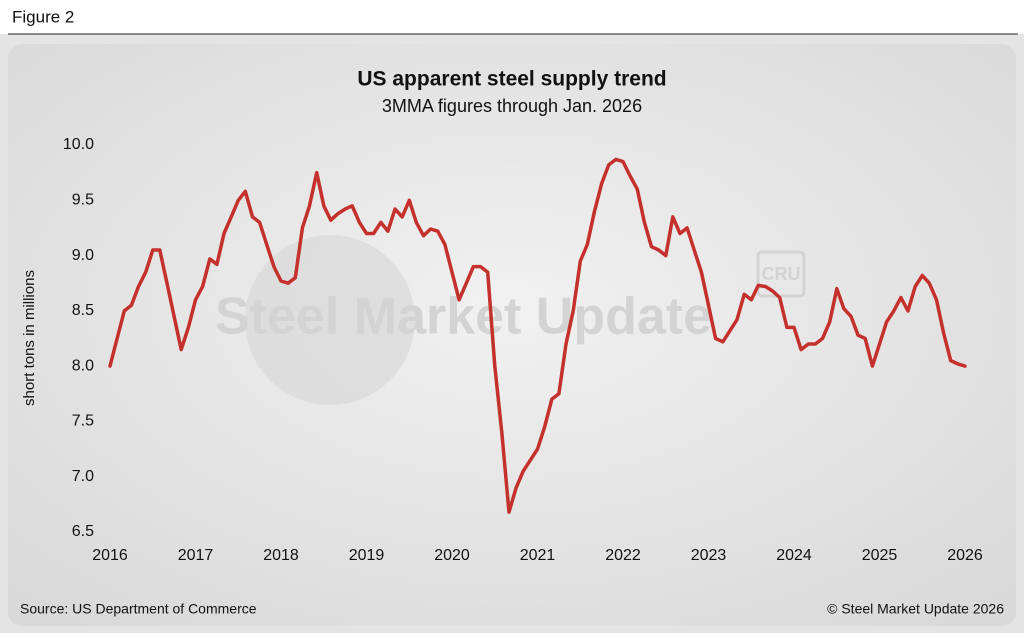 Image resolution: width=1024 pixels, height=638 pixels. I want to click on chart-subtitle: 3MMA figures through Jan. 2026, so click(512, 106).